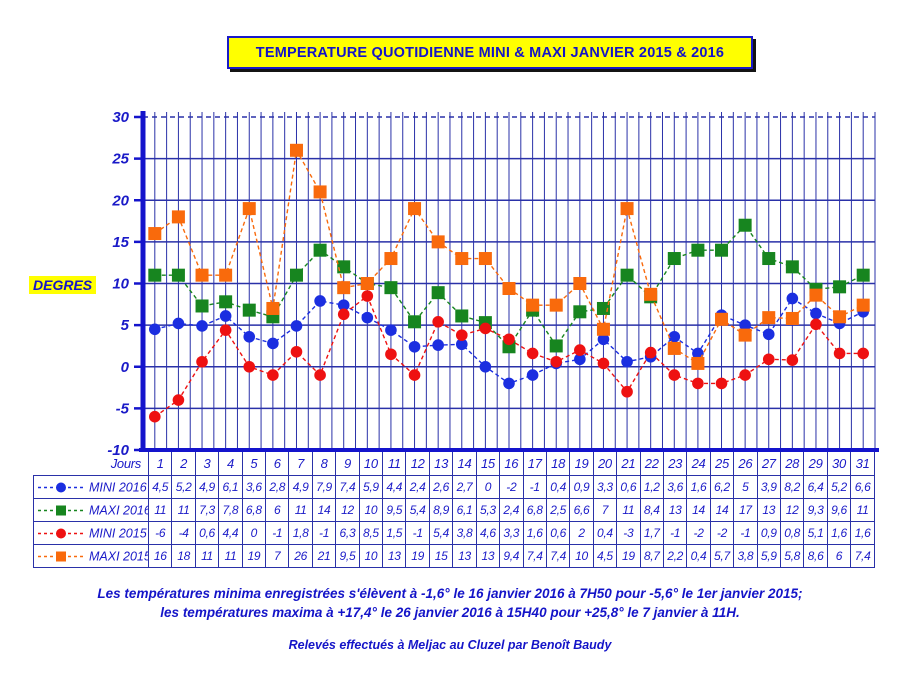  What do you see at coordinates (347, 510) in the screenshot?
I see `table-cell: 12` at bounding box center [347, 510].